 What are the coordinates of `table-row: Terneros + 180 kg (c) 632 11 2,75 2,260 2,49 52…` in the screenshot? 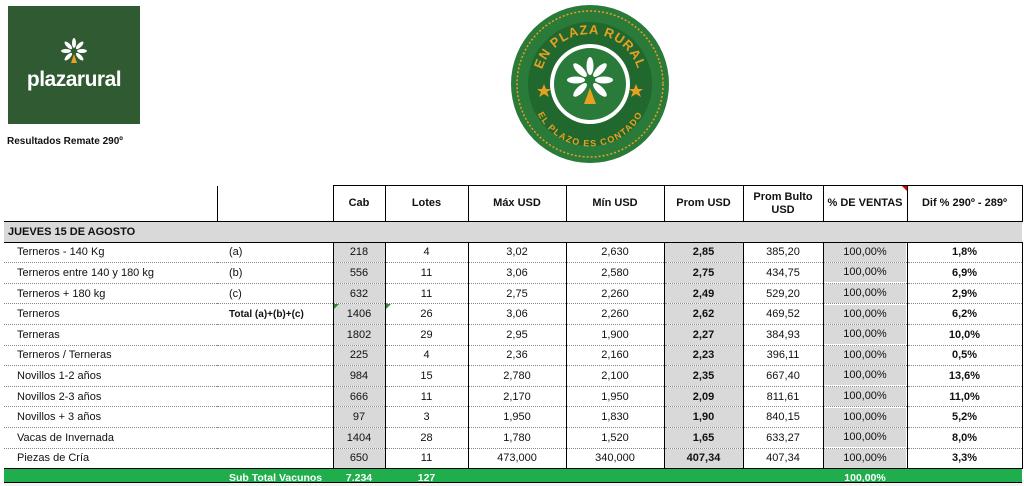 It's located at (513, 294).